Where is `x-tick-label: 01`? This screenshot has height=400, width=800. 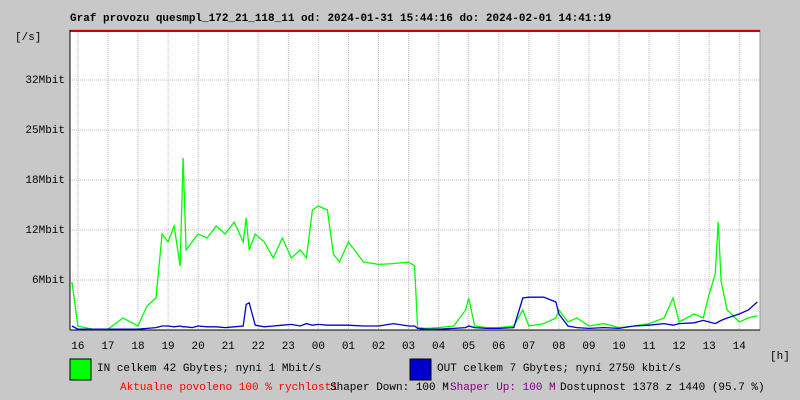 x-tick-label: 01 is located at coordinates (349, 347).